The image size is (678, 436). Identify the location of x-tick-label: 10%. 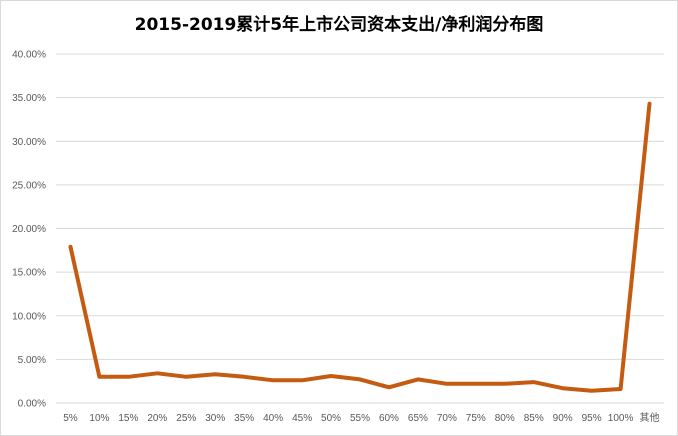
(99, 418).